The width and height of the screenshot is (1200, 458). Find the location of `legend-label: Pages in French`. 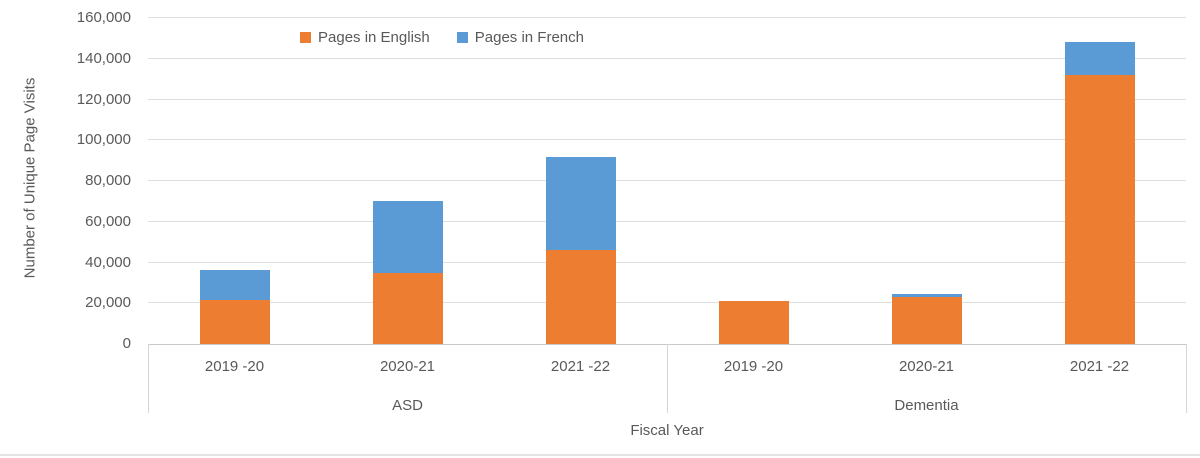

legend-label: Pages in French is located at coordinates (529, 37).